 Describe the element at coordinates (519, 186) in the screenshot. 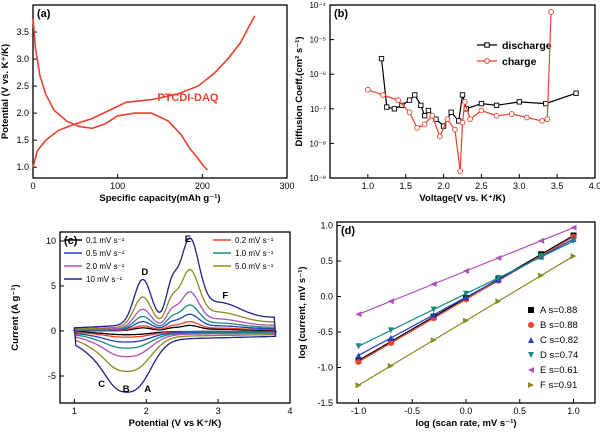

I see `x-tick-label: 3.0` at that location.